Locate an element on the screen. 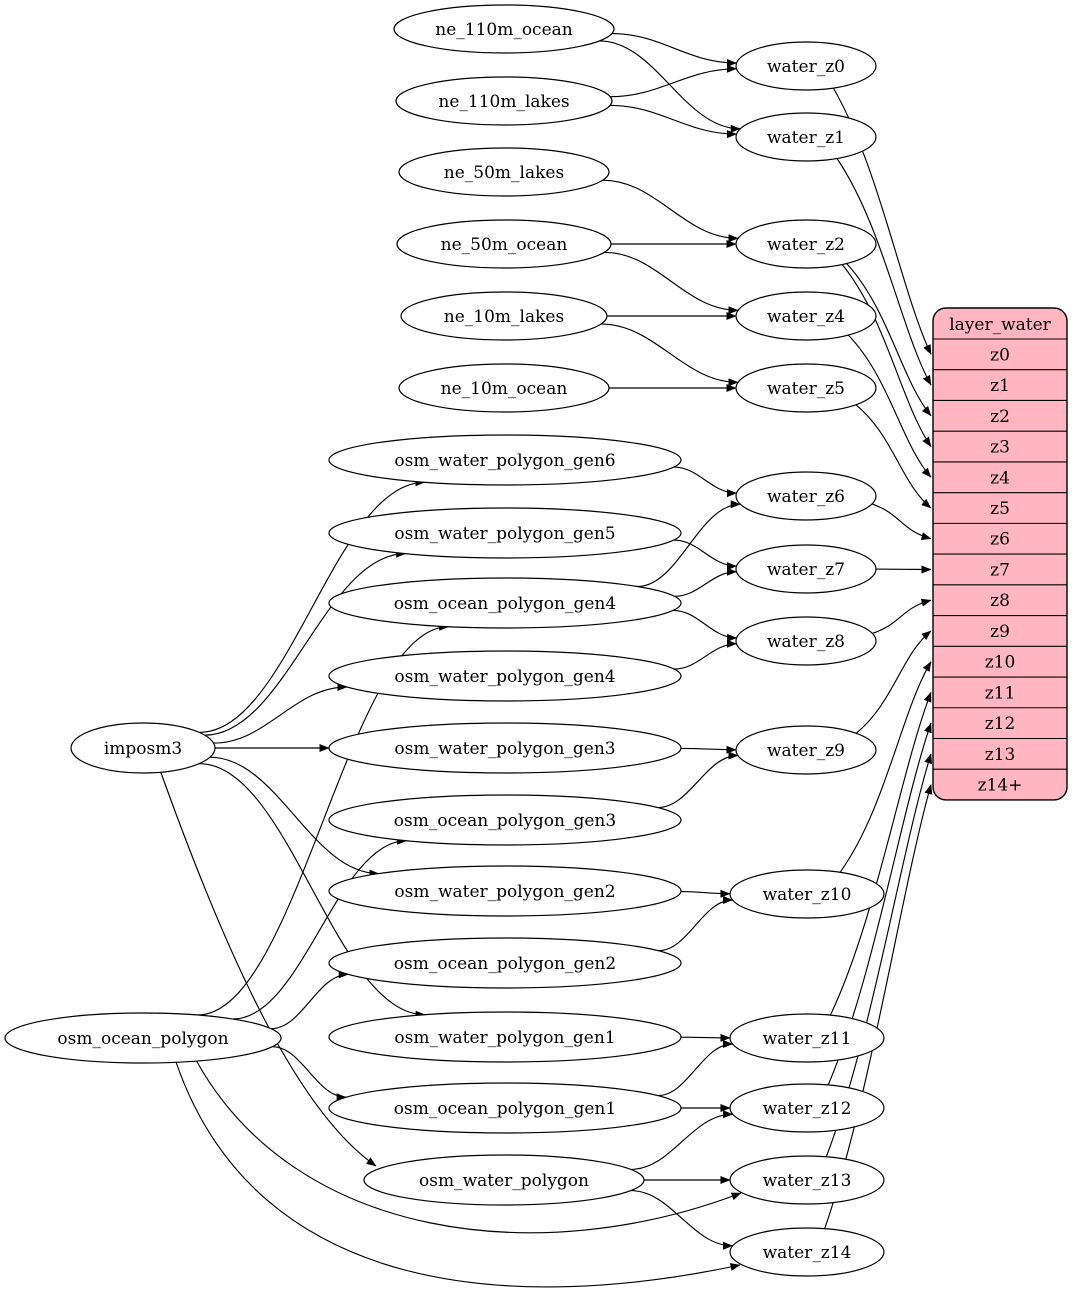 The height and width of the screenshot is (1300, 1073). node-label-water_z2: water_z2 is located at coordinates (806, 245).